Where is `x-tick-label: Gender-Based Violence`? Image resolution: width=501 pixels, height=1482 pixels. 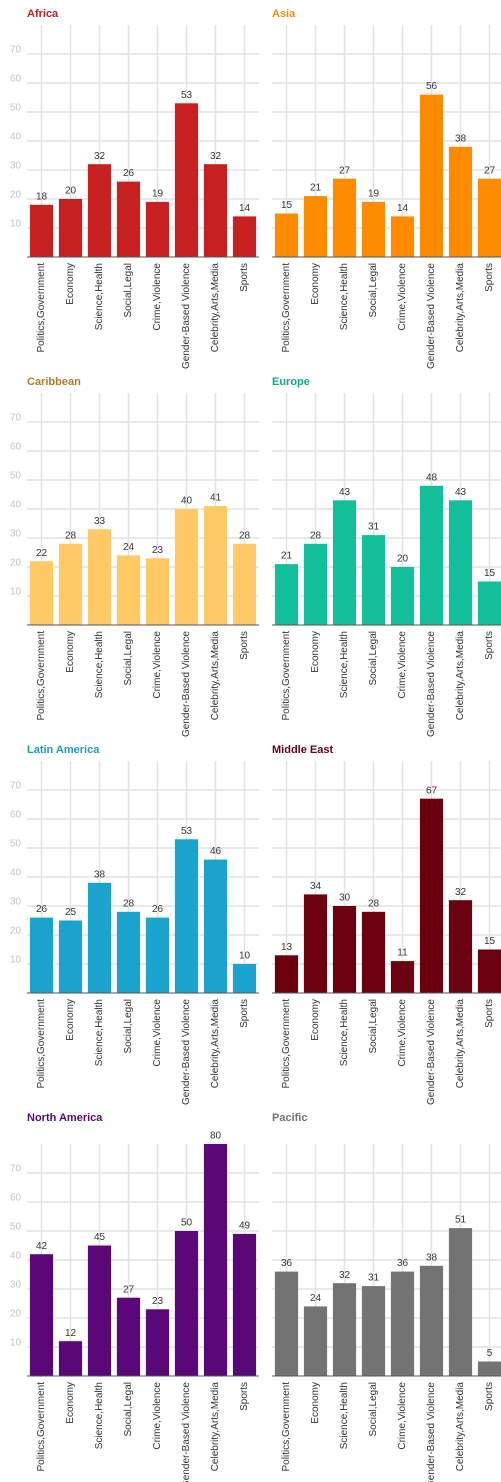 x-tick-label: Gender-Based Violence is located at coordinates (431, 684).